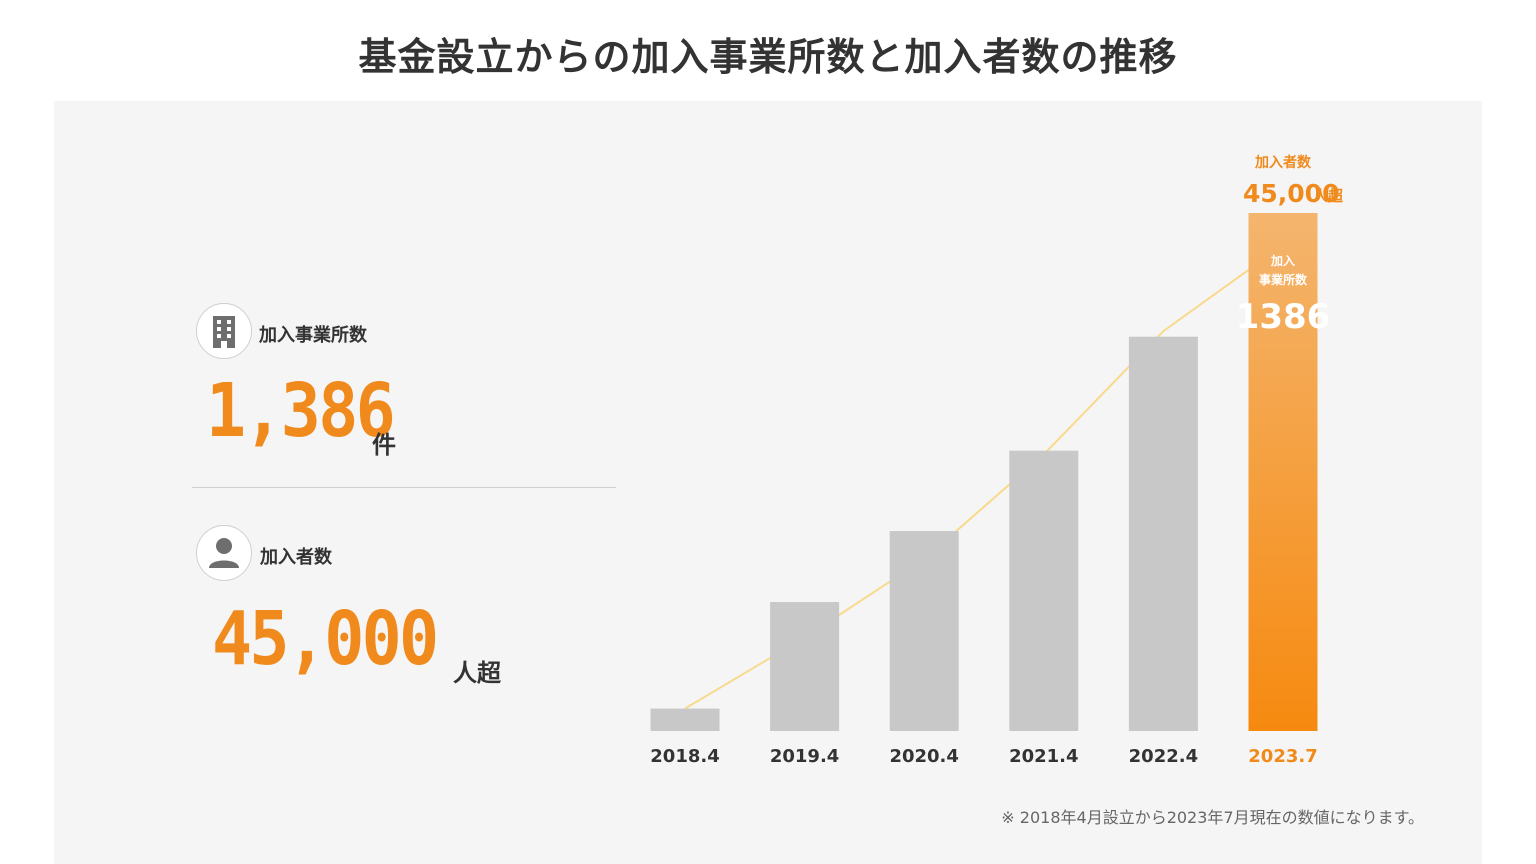 This screenshot has height=864, width=1536. What do you see at coordinates (1291, 193) in the screenshot?
I see `highlight-members-value: 45,000` at bounding box center [1291, 193].